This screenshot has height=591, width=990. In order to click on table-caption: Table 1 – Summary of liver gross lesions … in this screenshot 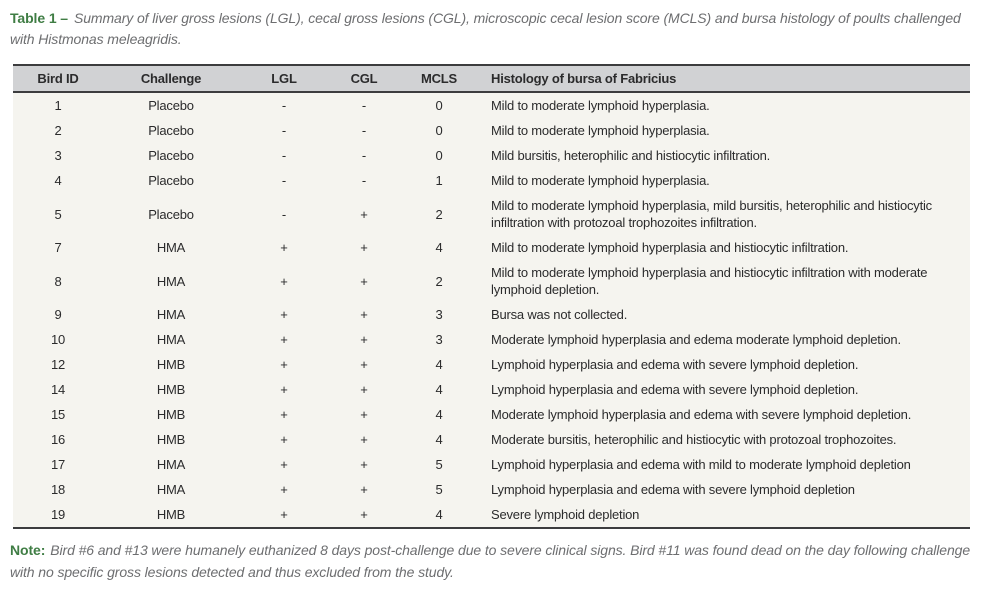, I will do `click(493, 29)`.